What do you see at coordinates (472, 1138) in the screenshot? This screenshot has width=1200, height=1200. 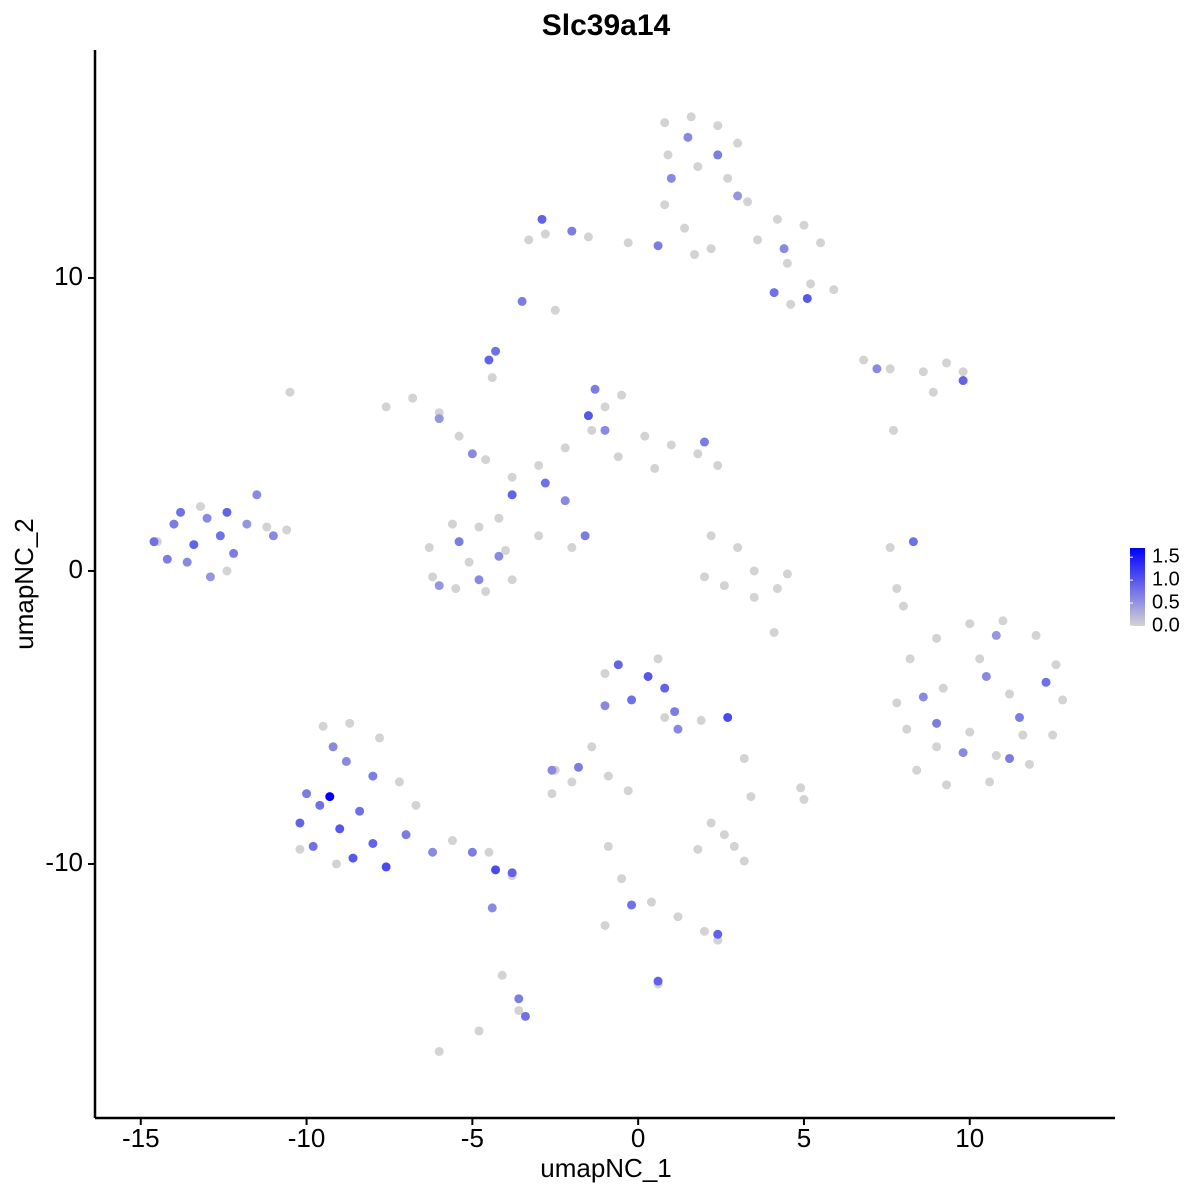 I see `x-tick-label: -5` at bounding box center [472, 1138].